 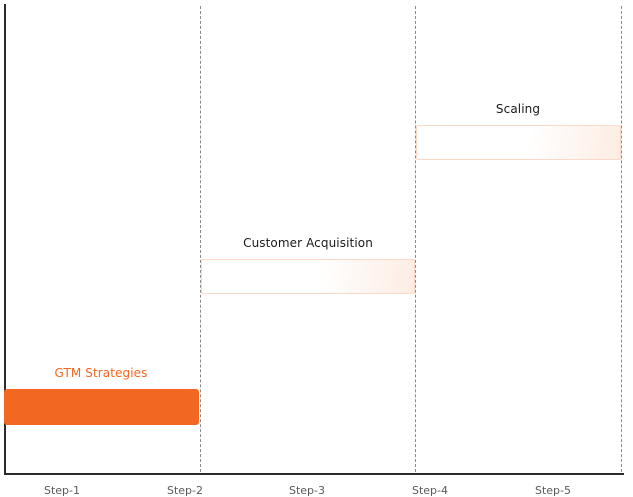 I want to click on step-label-5: Step-5, so click(x=553, y=490).